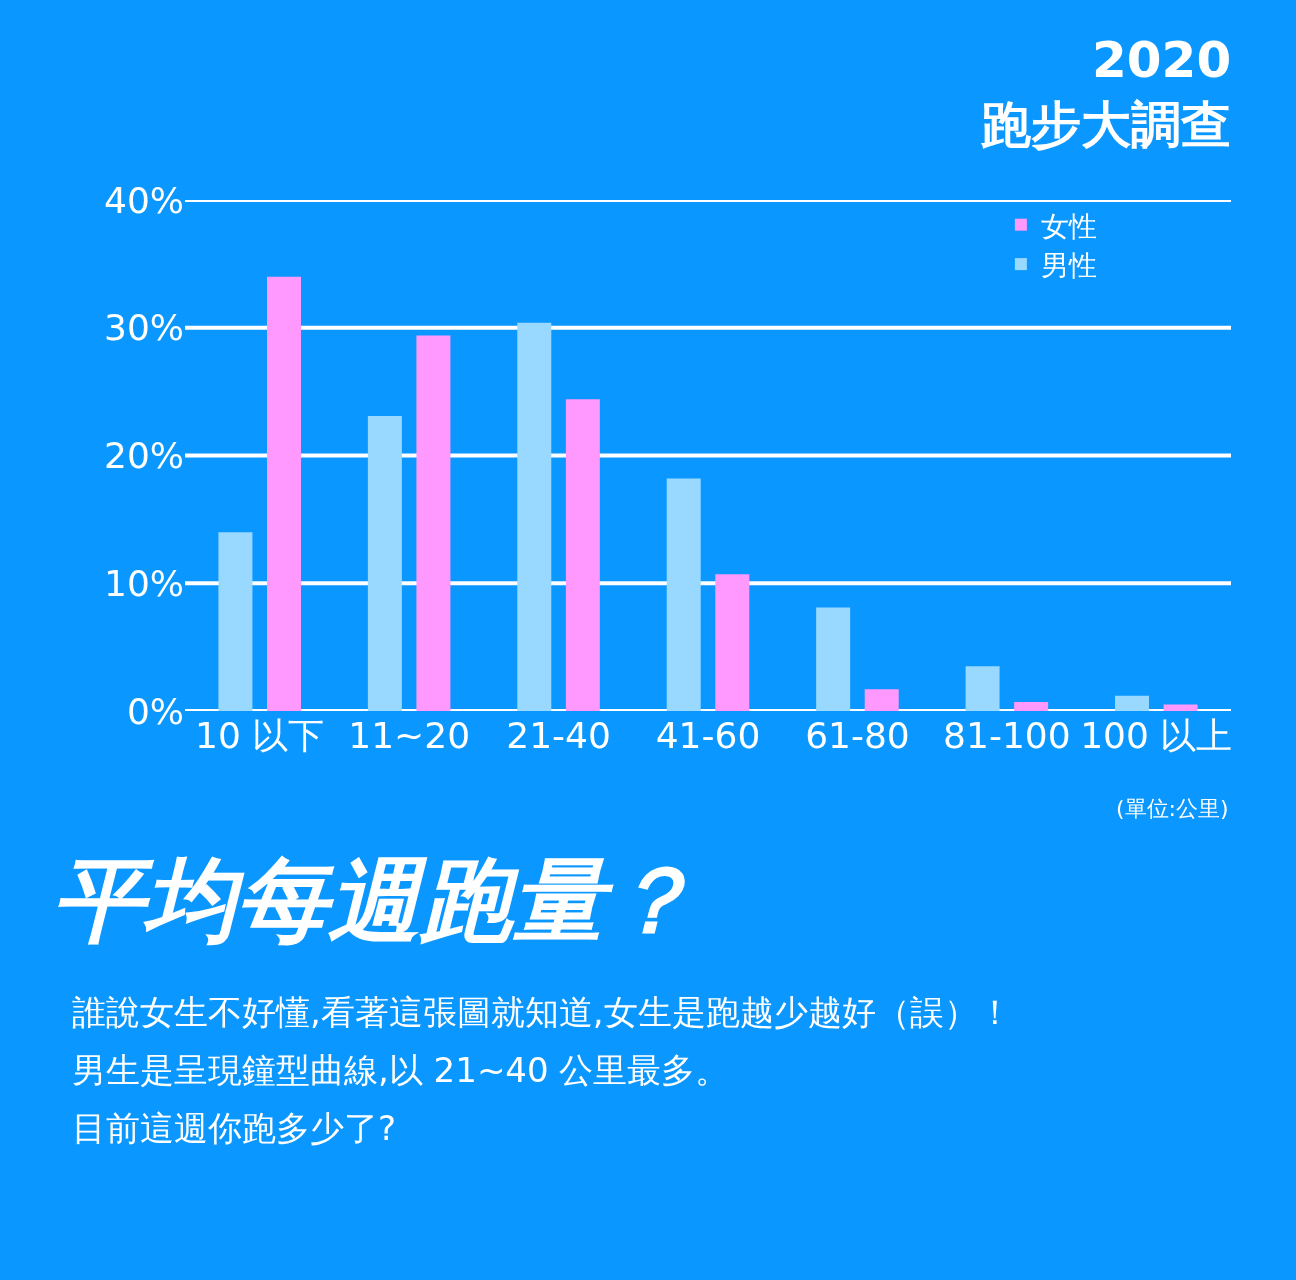 The width and height of the screenshot is (1296, 1280). Describe the element at coordinates (1156, 735) in the screenshot. I see `x-tick-label: 100 以上` at that location.